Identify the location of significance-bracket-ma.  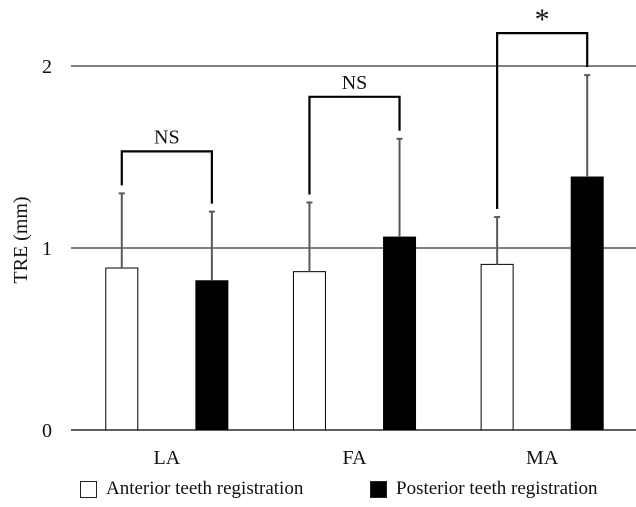
(542, 121).